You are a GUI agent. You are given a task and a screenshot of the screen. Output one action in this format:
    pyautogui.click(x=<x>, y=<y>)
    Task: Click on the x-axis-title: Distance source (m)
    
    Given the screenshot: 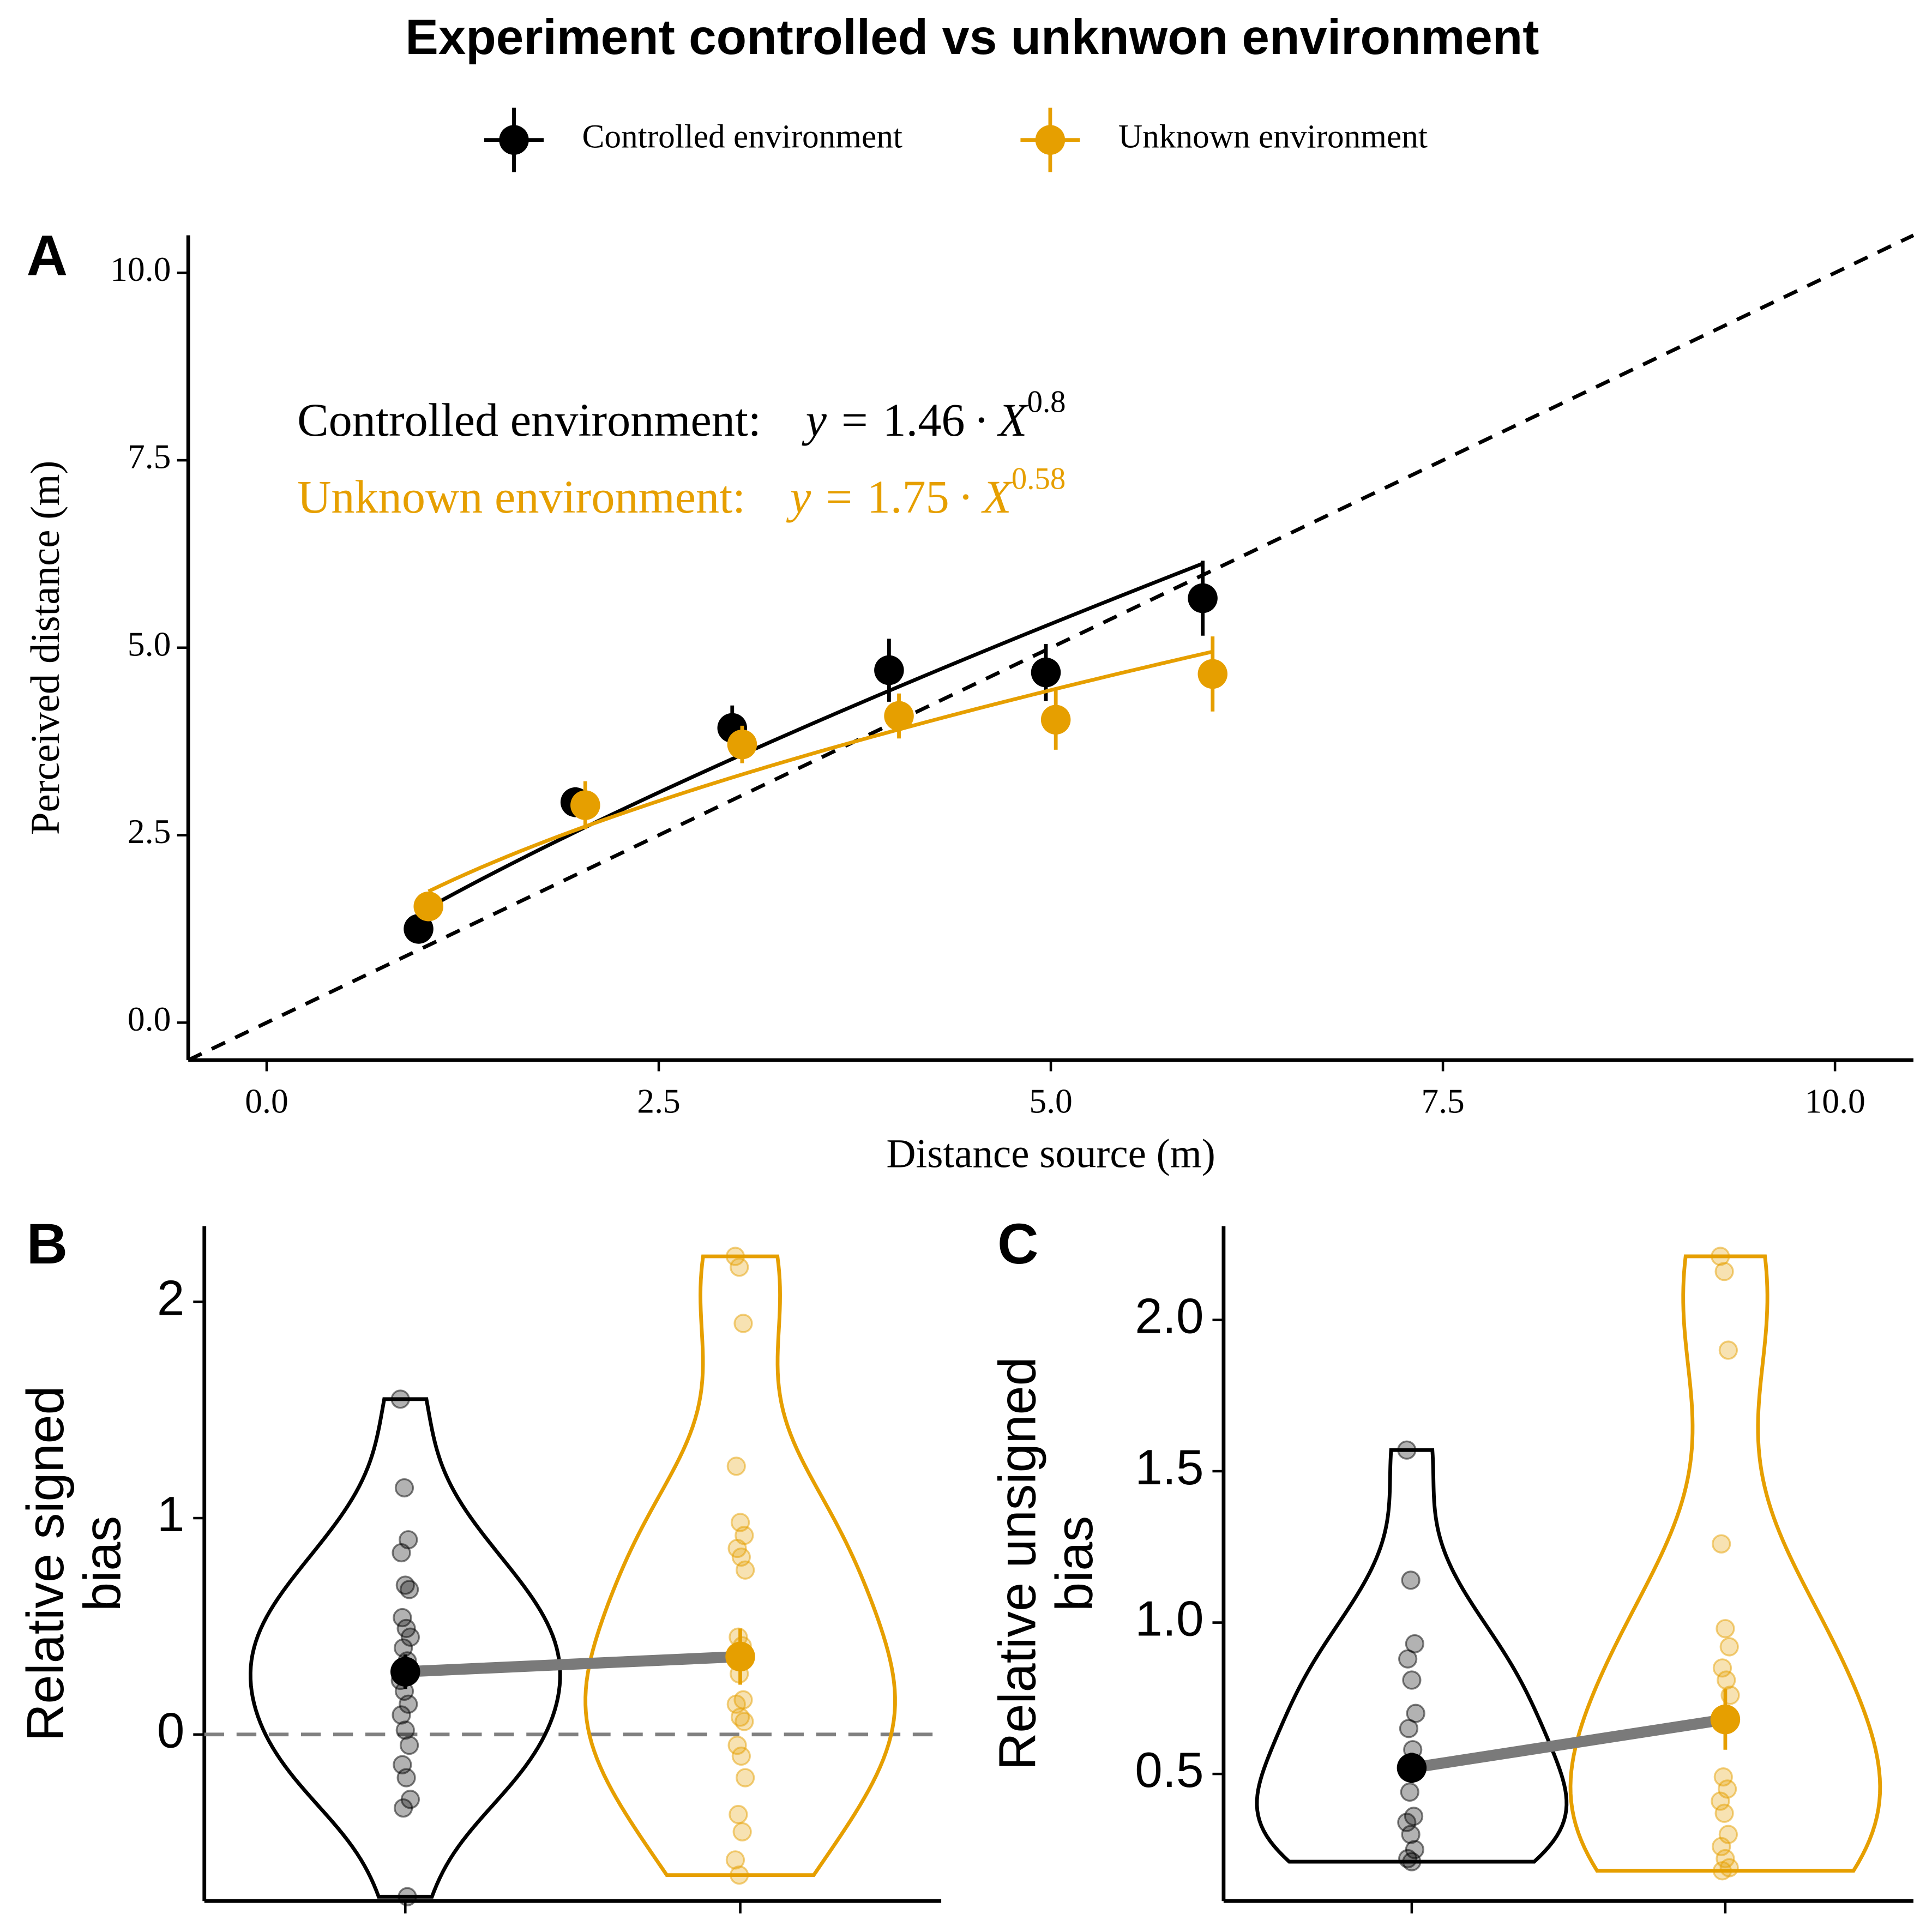 What is the action you would take?
    pyautogui.click(x=1050, y=1154)
    